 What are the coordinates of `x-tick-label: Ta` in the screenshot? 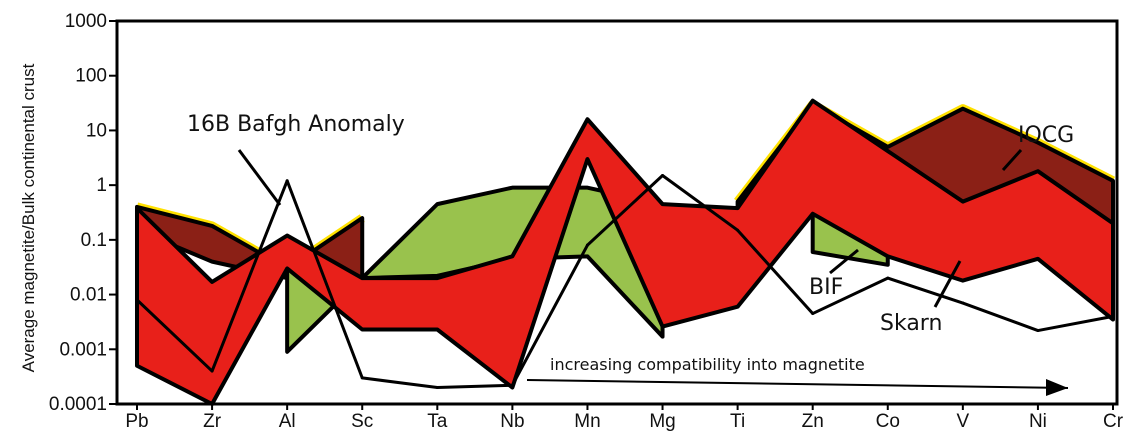 It's located at (437, 421).